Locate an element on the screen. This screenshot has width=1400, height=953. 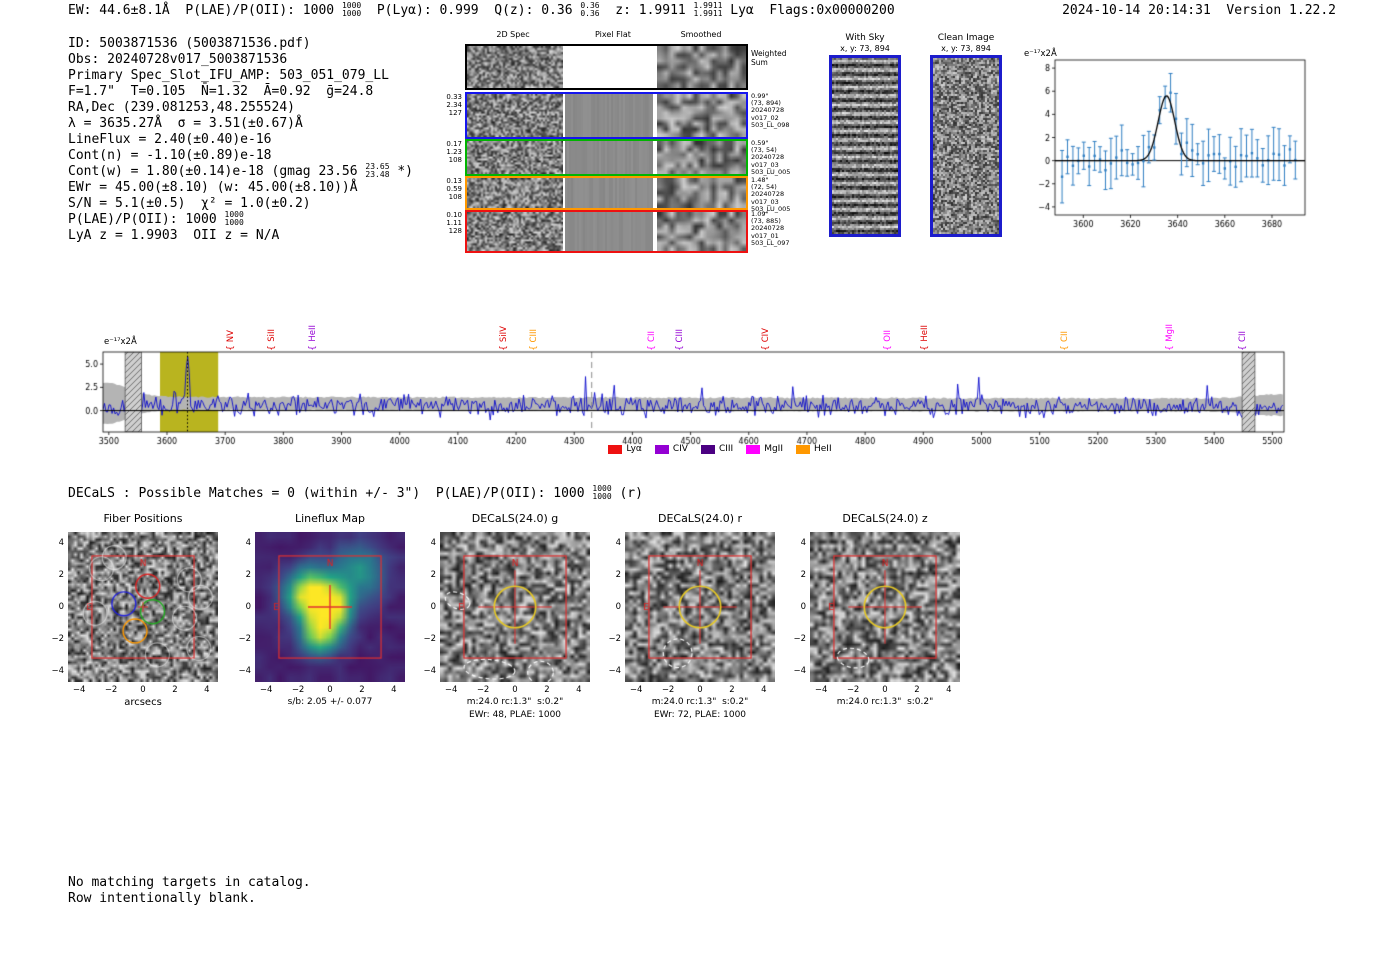
text-segment: P(LAE)/P(OII): 1000 is located at coordinates (146, 219).